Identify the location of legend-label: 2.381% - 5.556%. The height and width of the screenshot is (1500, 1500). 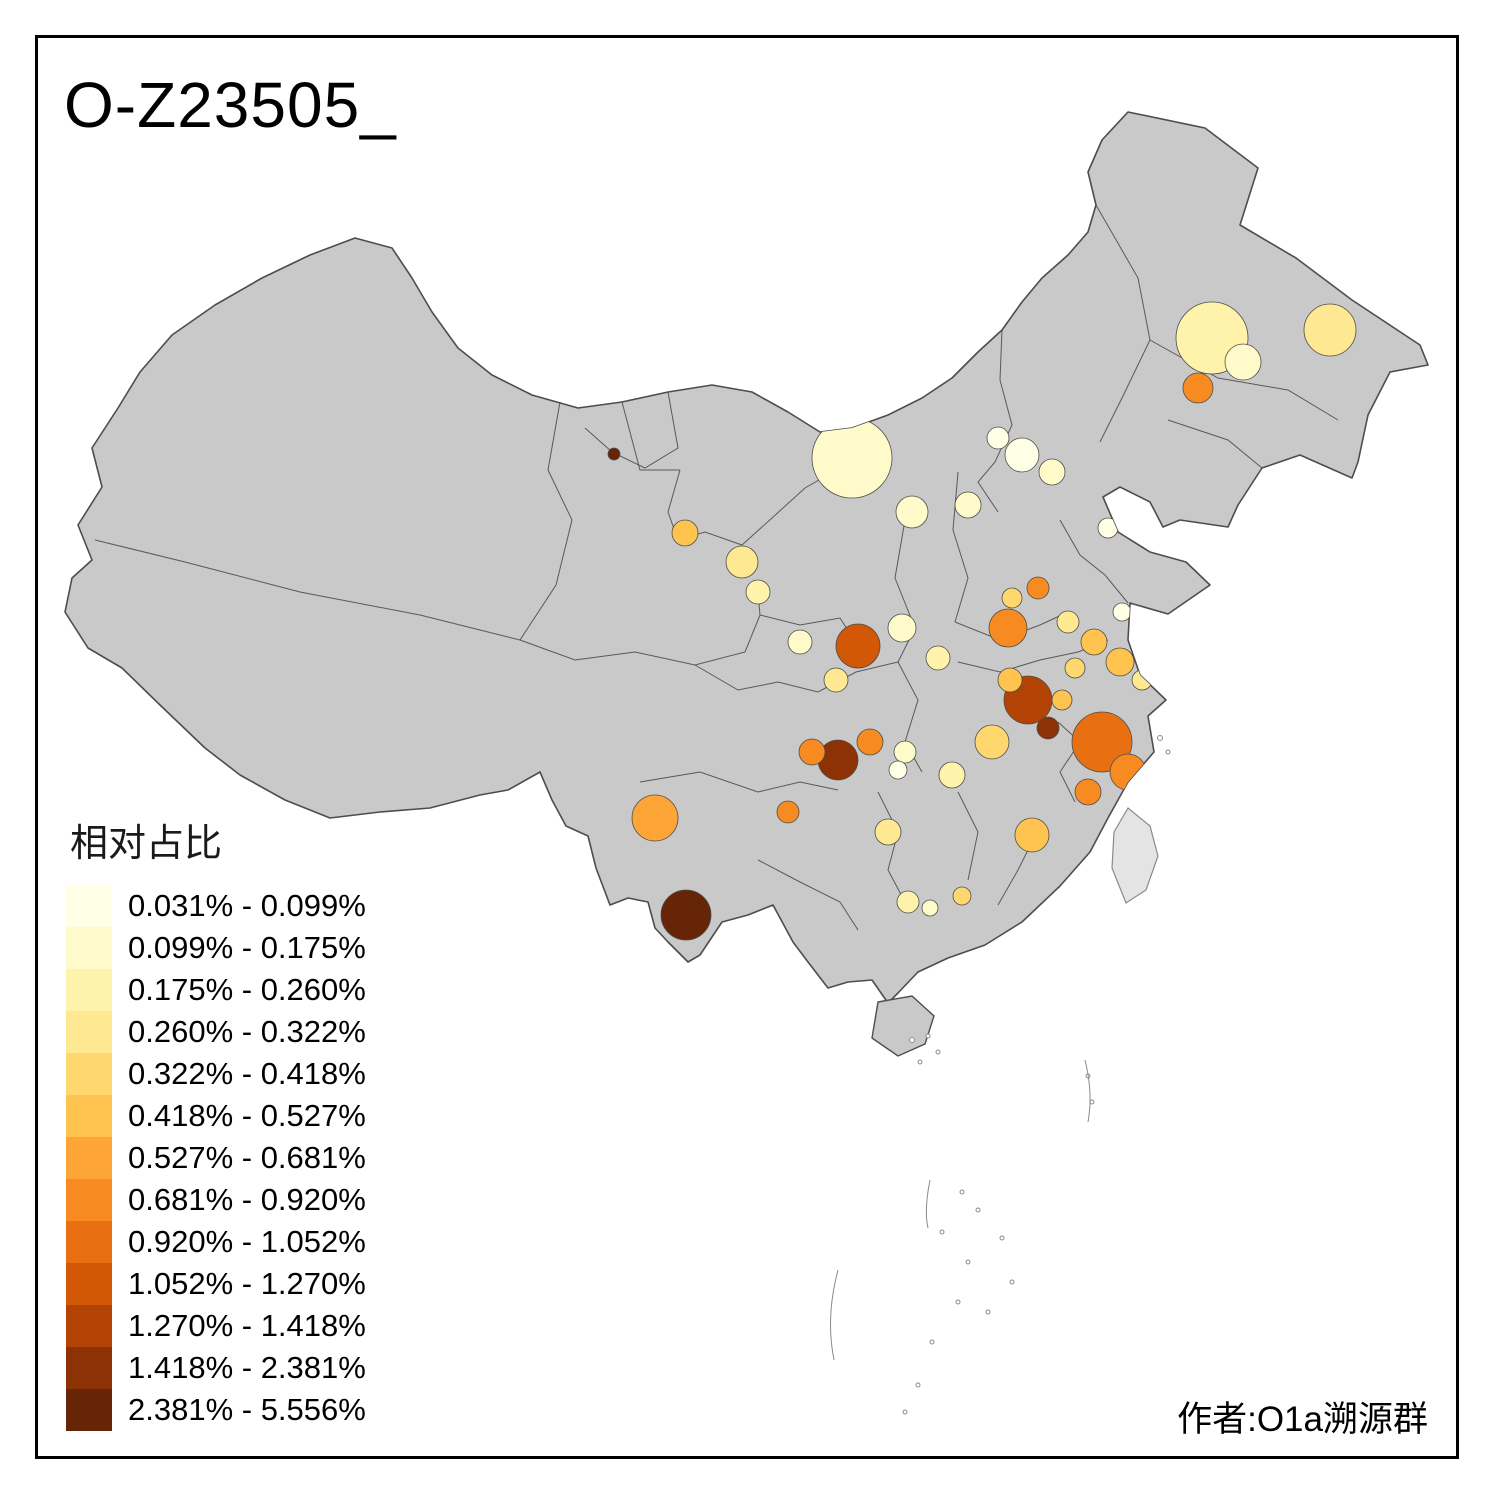
(247, 1409).